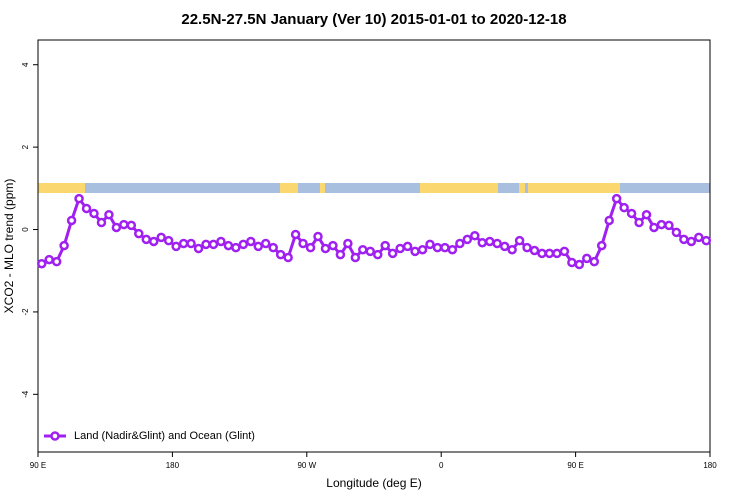  I want to click on y-tick-label: -4, so click(25, 394).